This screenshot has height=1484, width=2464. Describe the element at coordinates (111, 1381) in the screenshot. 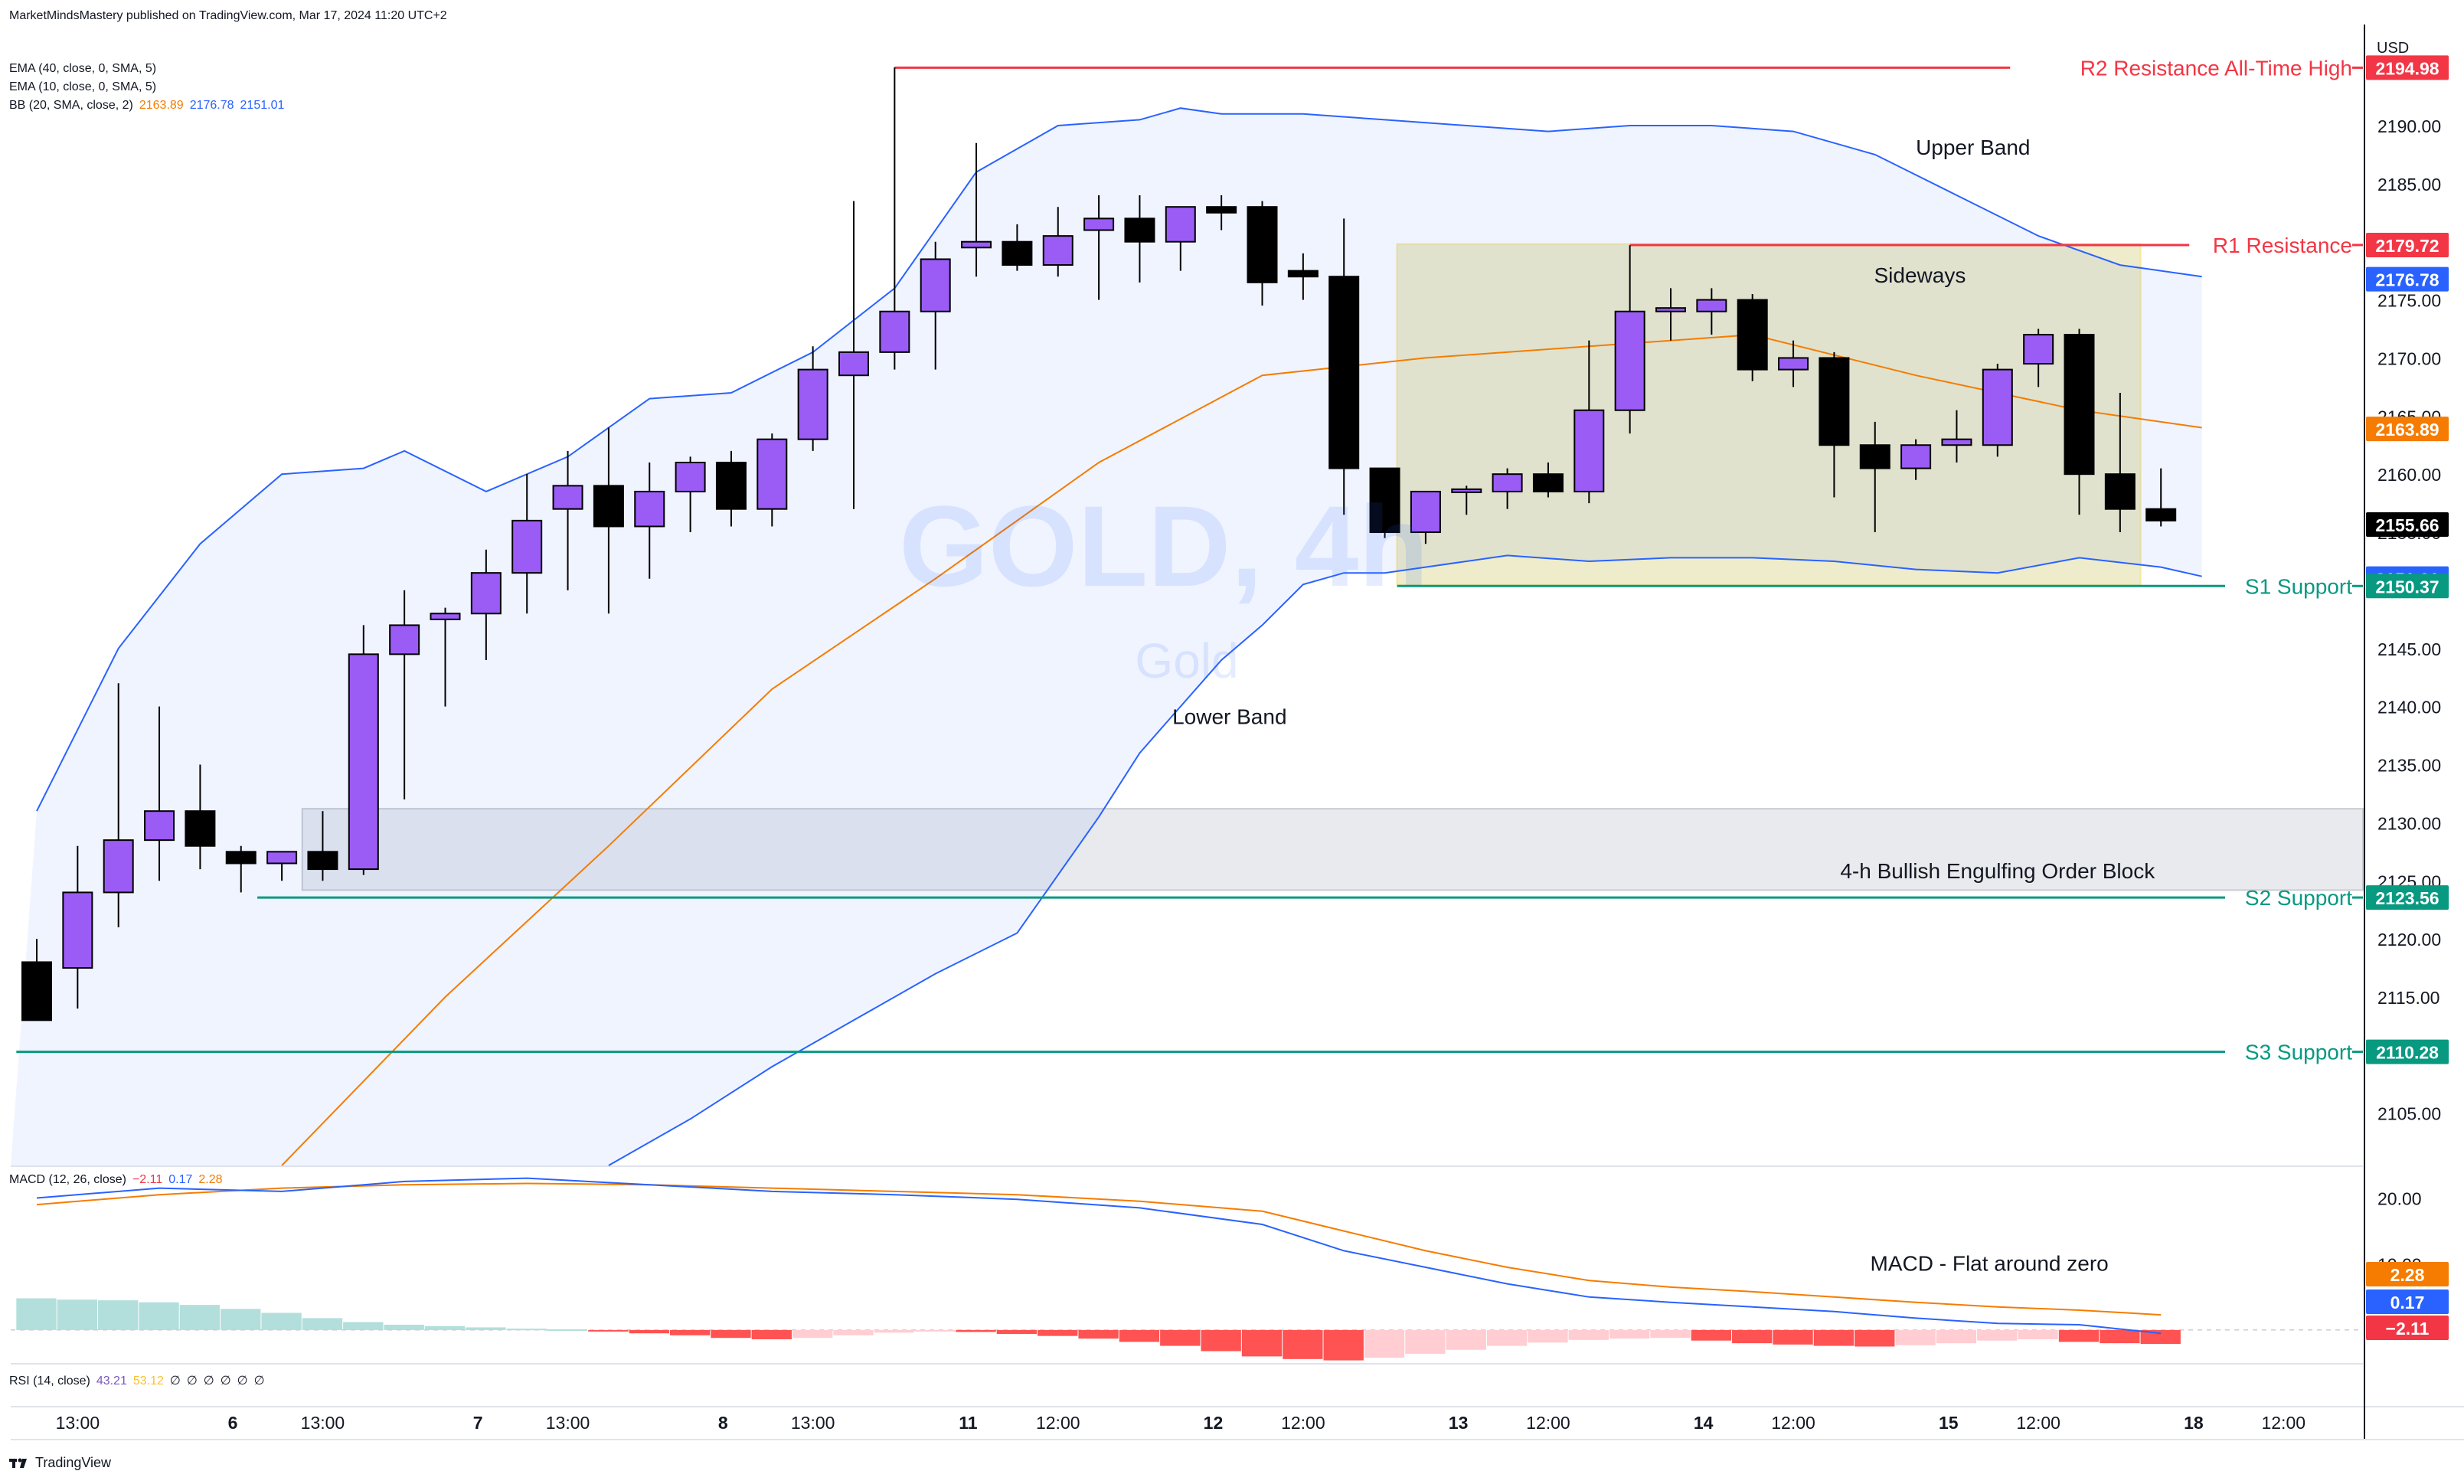

I see `pane-value: 43.21` at that location.